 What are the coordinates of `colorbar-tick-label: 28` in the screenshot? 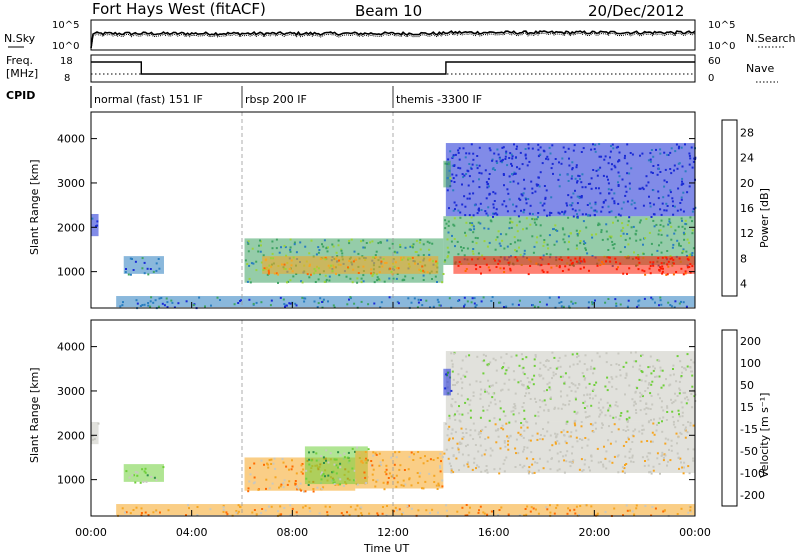 It's located at (747, 133).